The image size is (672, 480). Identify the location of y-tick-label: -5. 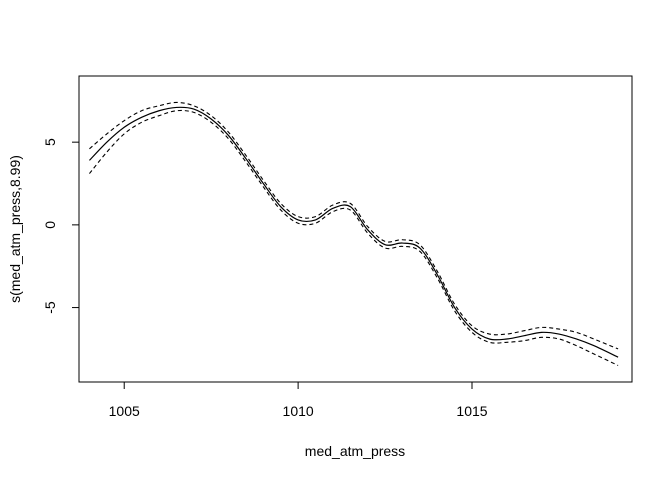
(50, 307).